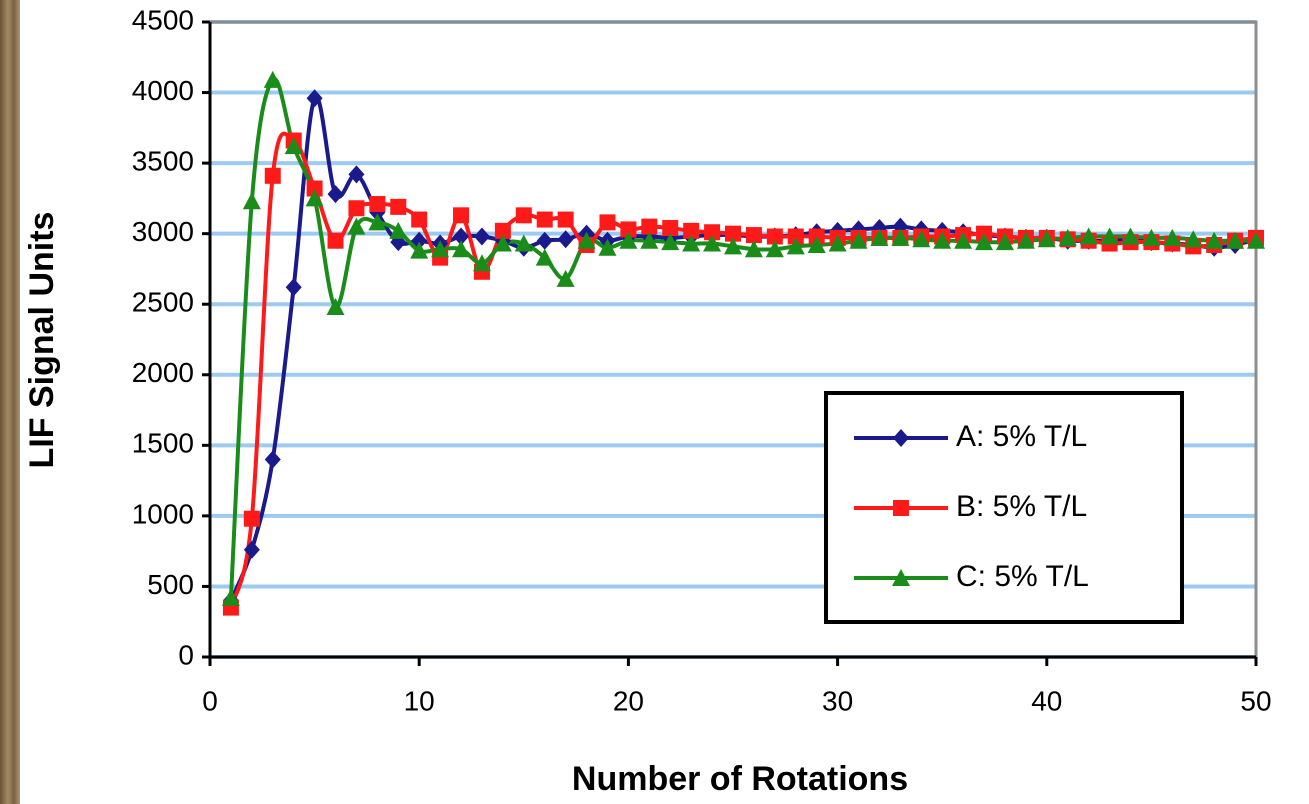  Describe the element at coordinates (163, 443) in the screenshot. I see `y-tick-label: 1500` at that location.